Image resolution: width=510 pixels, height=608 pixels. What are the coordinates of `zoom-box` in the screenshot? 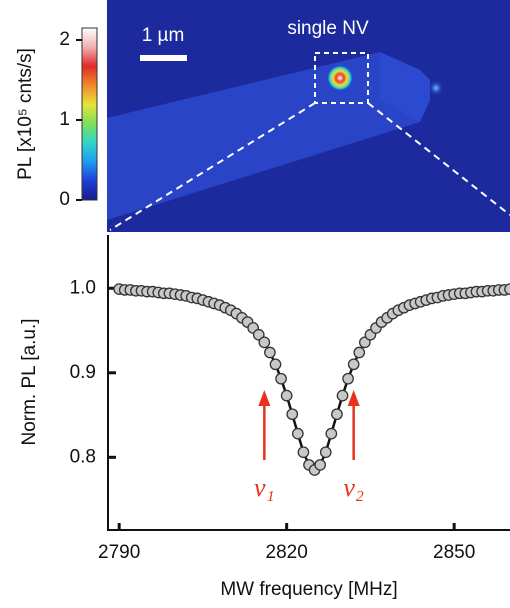 It's located at (341, 78).